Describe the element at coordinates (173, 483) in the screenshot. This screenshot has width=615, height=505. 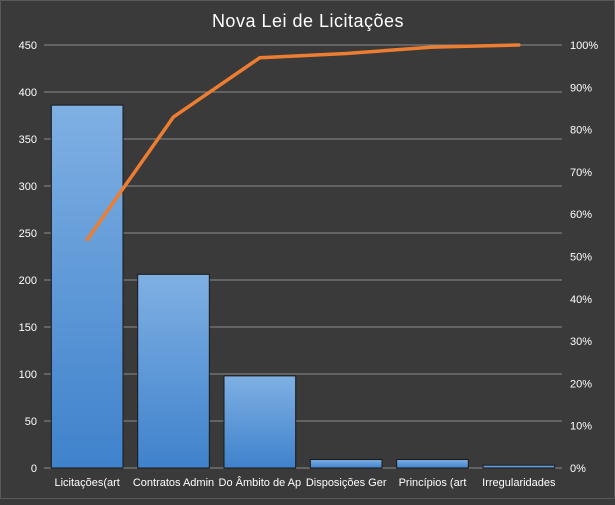
I see `category-label: Contratos Admin` at that location.